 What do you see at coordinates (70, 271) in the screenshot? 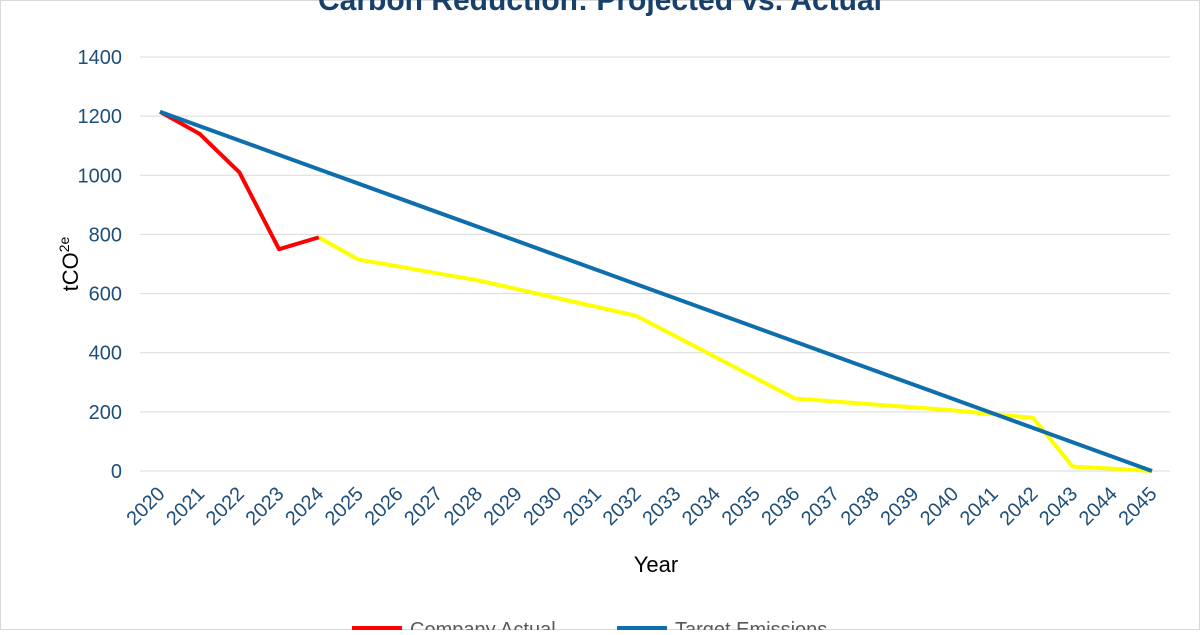
I see `y-axis-label-main: tCO` at bounding box center [70, 271].